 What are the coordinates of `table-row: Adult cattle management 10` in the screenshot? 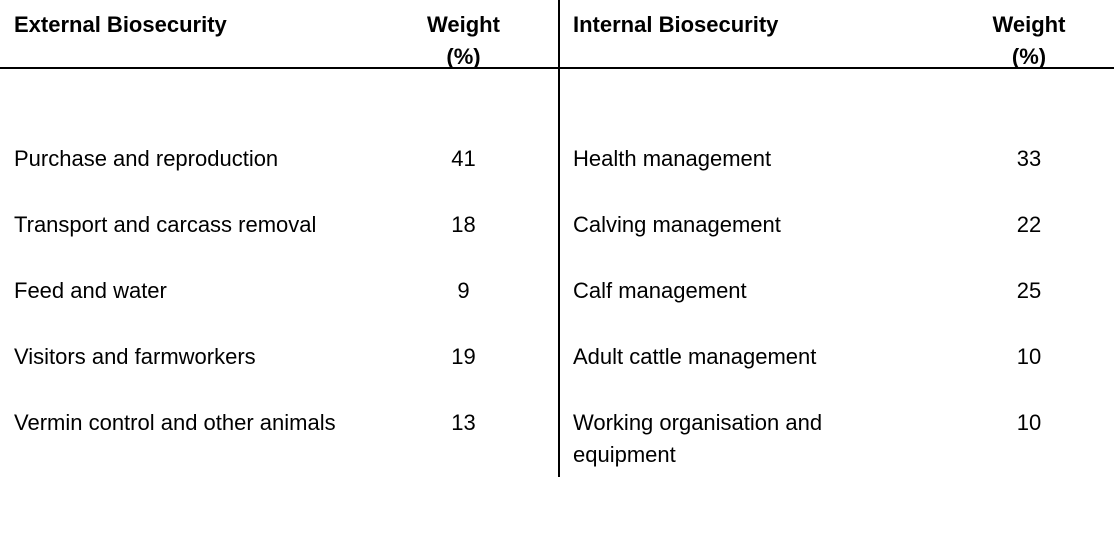 It's located at (843, 357).